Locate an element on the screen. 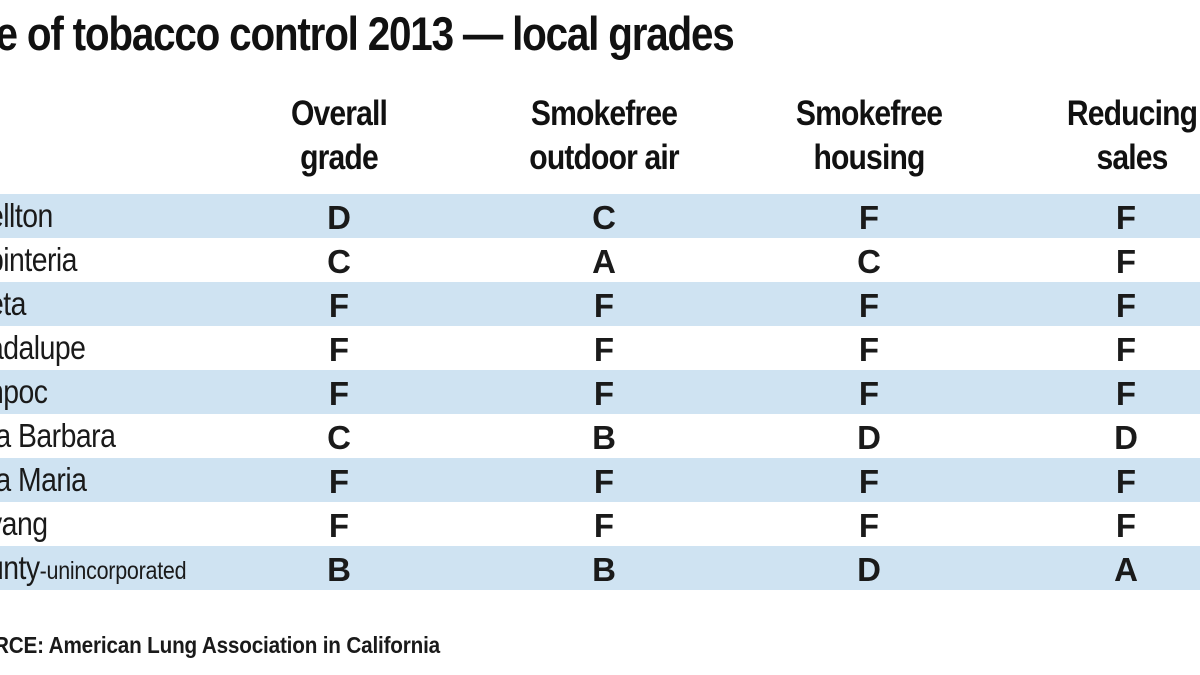 The image size is (1200, 675). column-header-line1: Overall is located at coordinates (339, 113).